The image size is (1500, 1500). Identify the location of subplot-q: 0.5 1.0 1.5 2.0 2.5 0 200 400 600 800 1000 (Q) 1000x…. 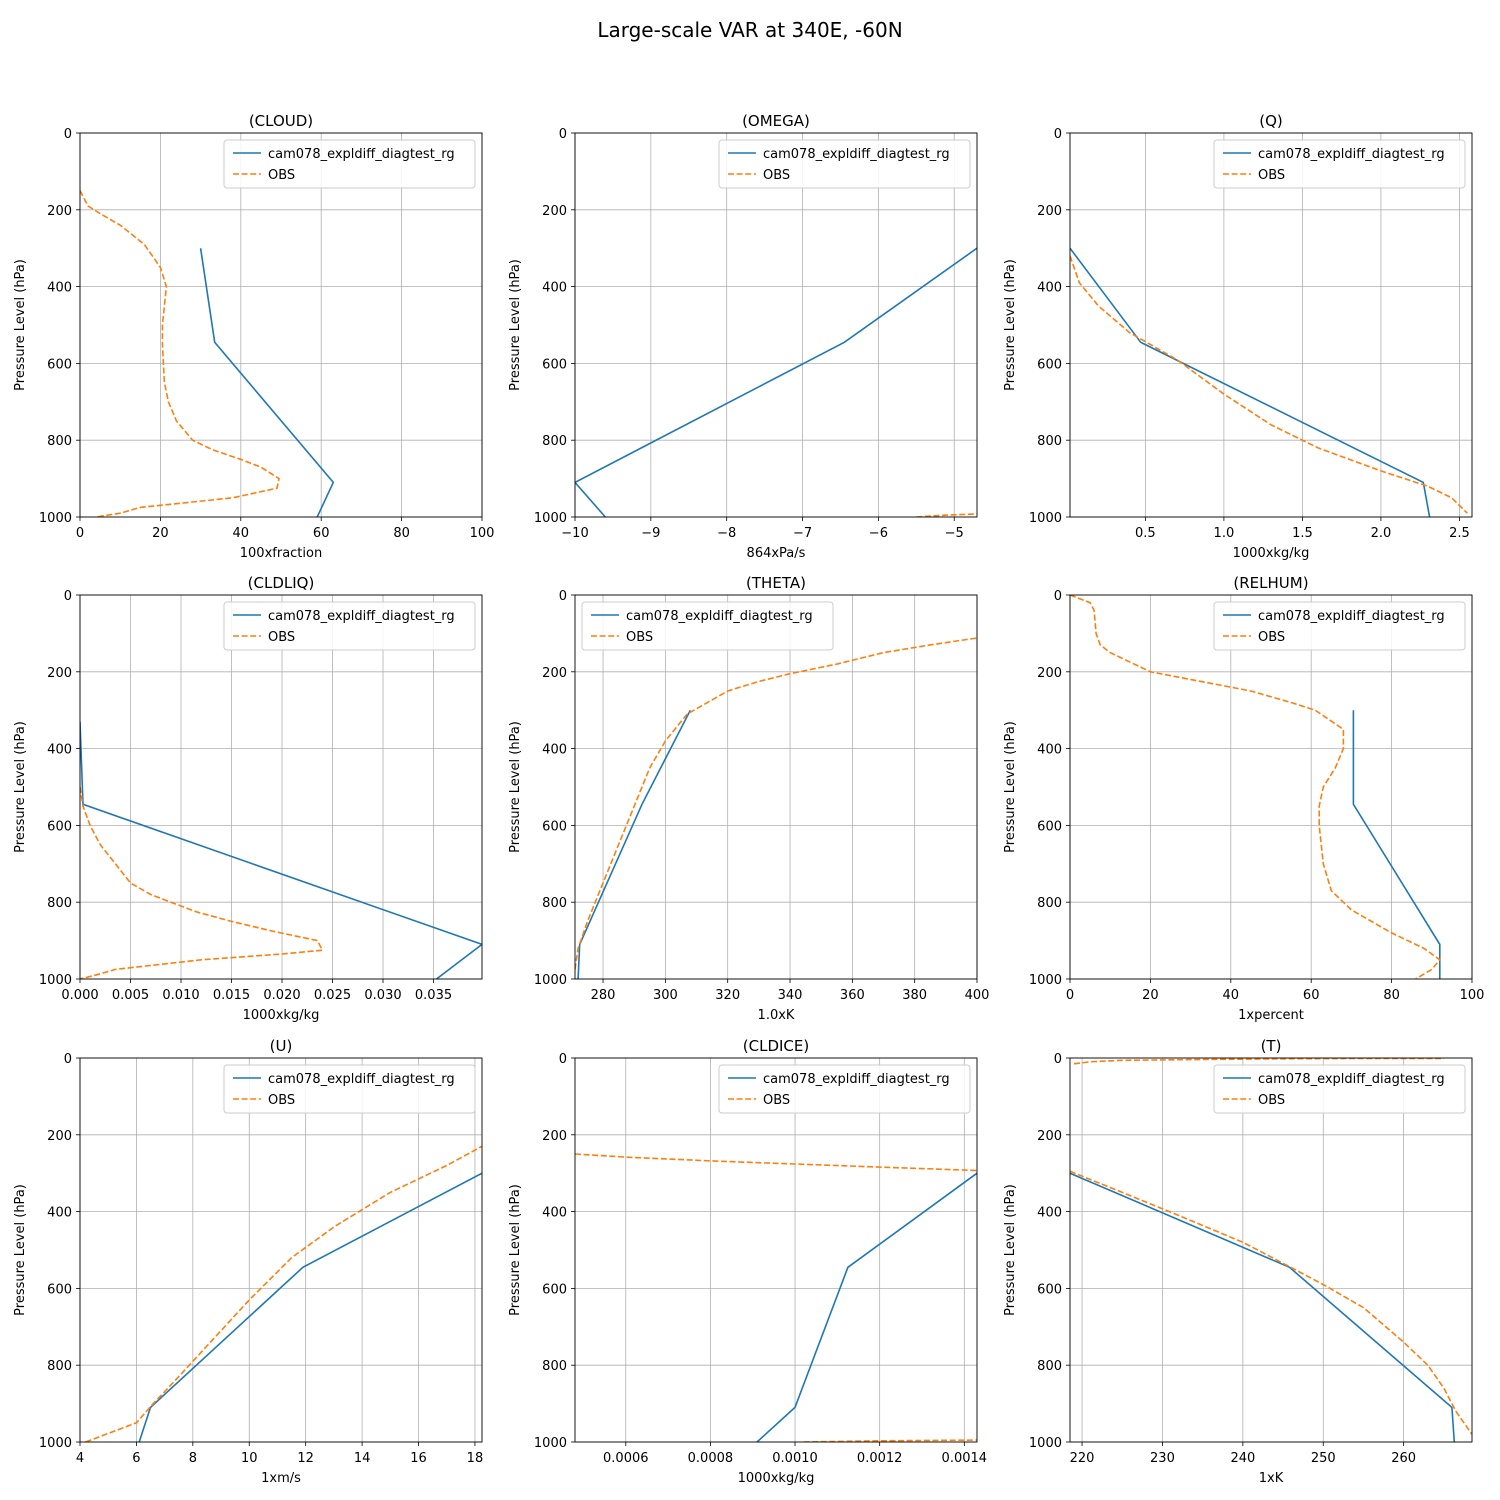
(1238, 336).